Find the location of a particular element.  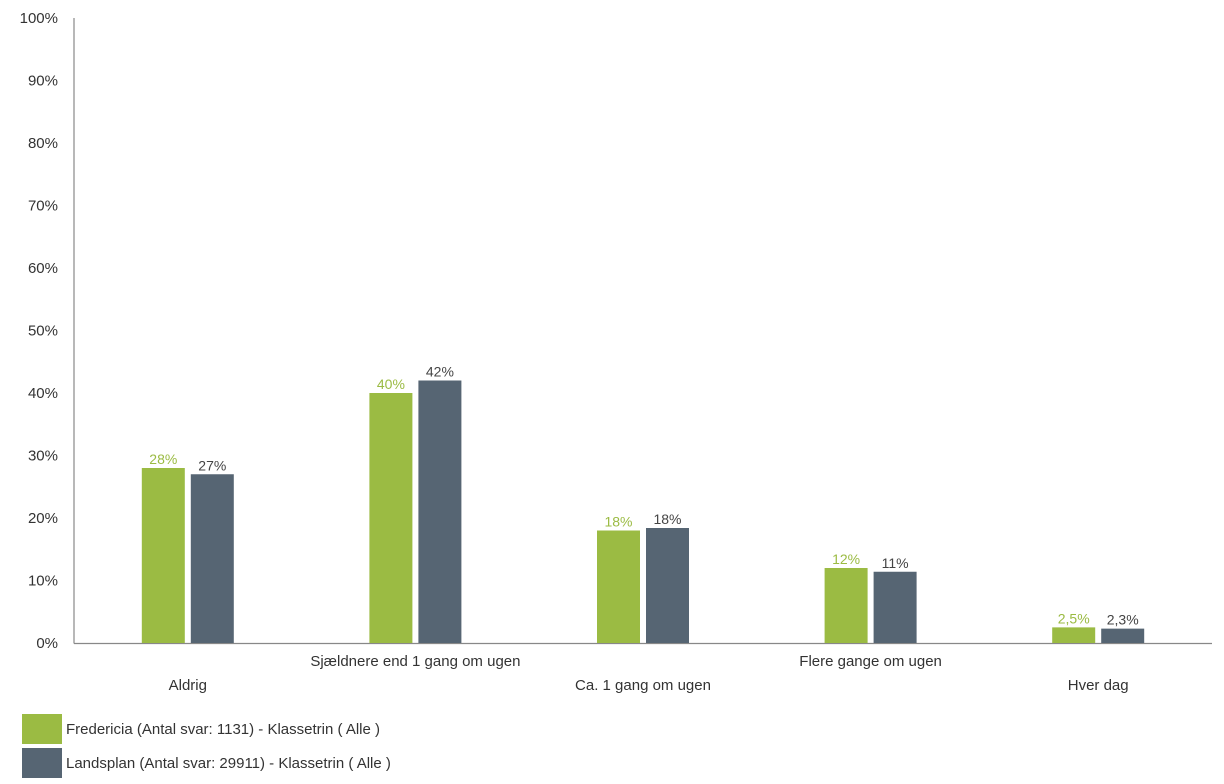

x-tick-label: Ca. 1 gang om ugen is located at coordinates (643, 685).